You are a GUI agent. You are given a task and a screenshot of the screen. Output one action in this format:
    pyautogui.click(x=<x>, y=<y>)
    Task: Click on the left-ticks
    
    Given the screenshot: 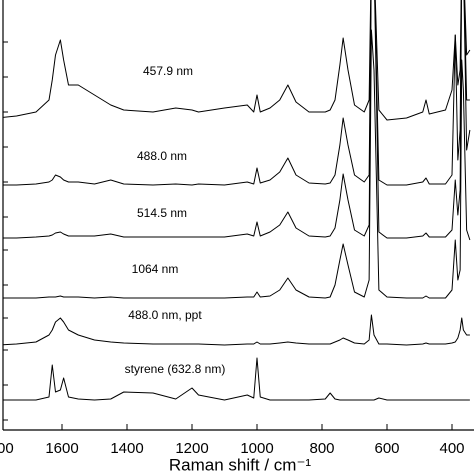 What is the action you would take?
    pyautogui.click(x=5, y=231)
    